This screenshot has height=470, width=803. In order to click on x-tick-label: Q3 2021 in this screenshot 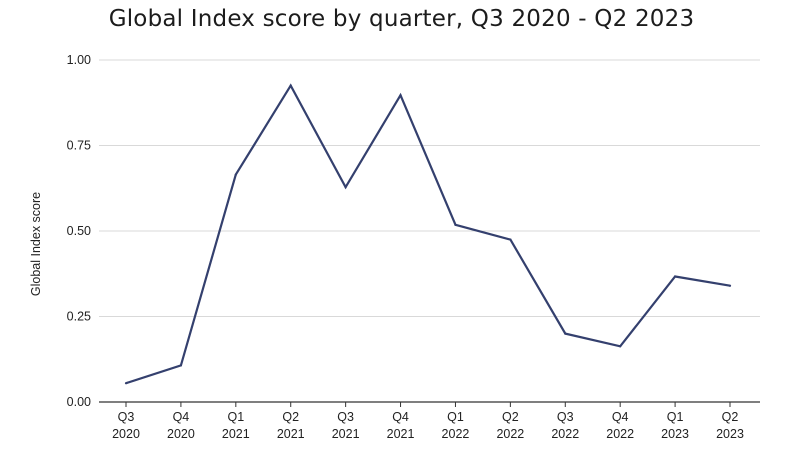, I will do `click(346, 425)`.